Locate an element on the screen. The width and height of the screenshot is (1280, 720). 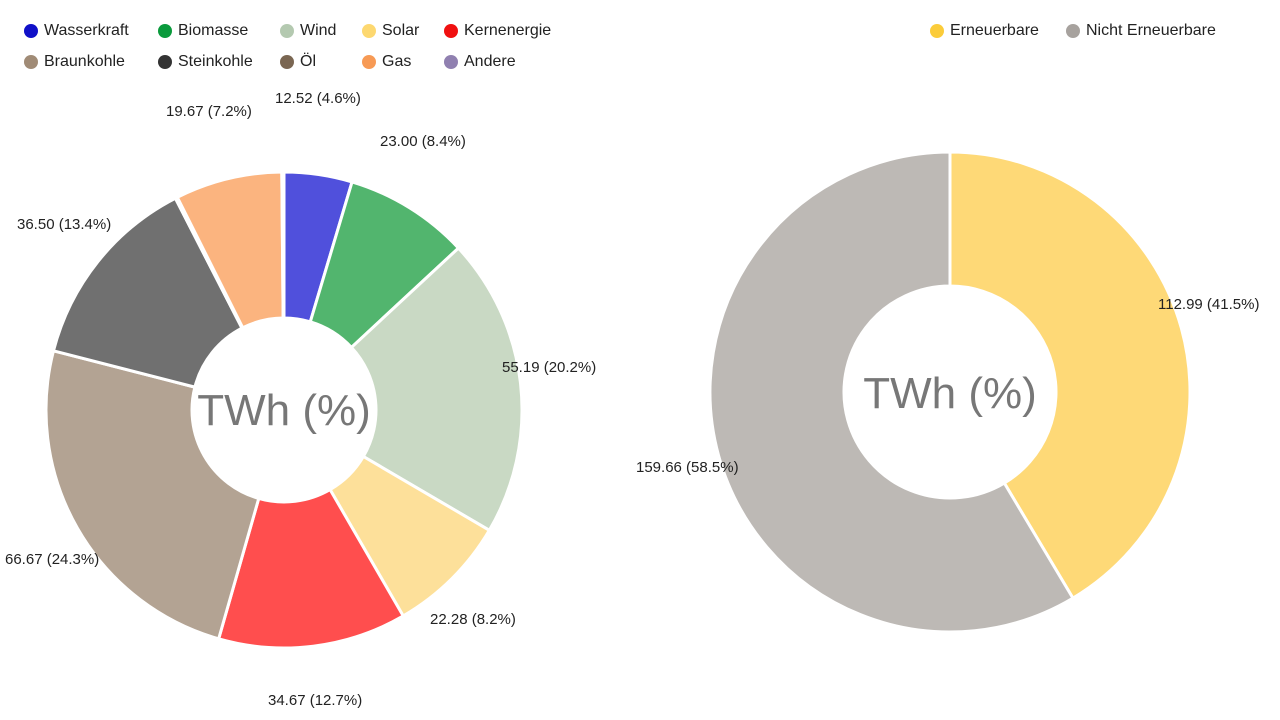
legend-item-gas: Gas is located at coordinates (386, 62).